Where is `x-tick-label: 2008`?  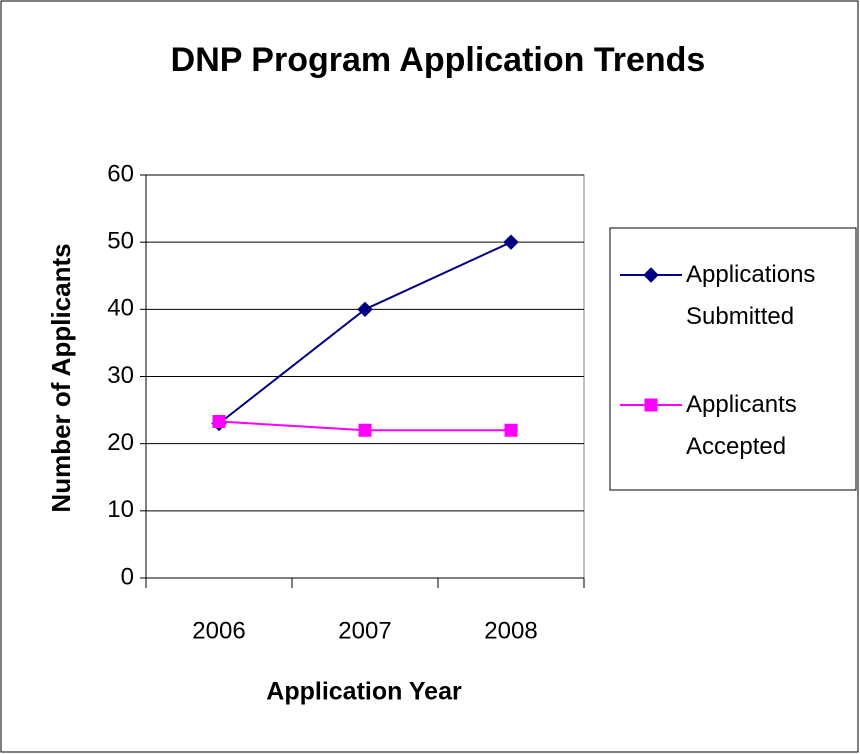
x-tick-label: 2008 is located at coordinates (510, 630).